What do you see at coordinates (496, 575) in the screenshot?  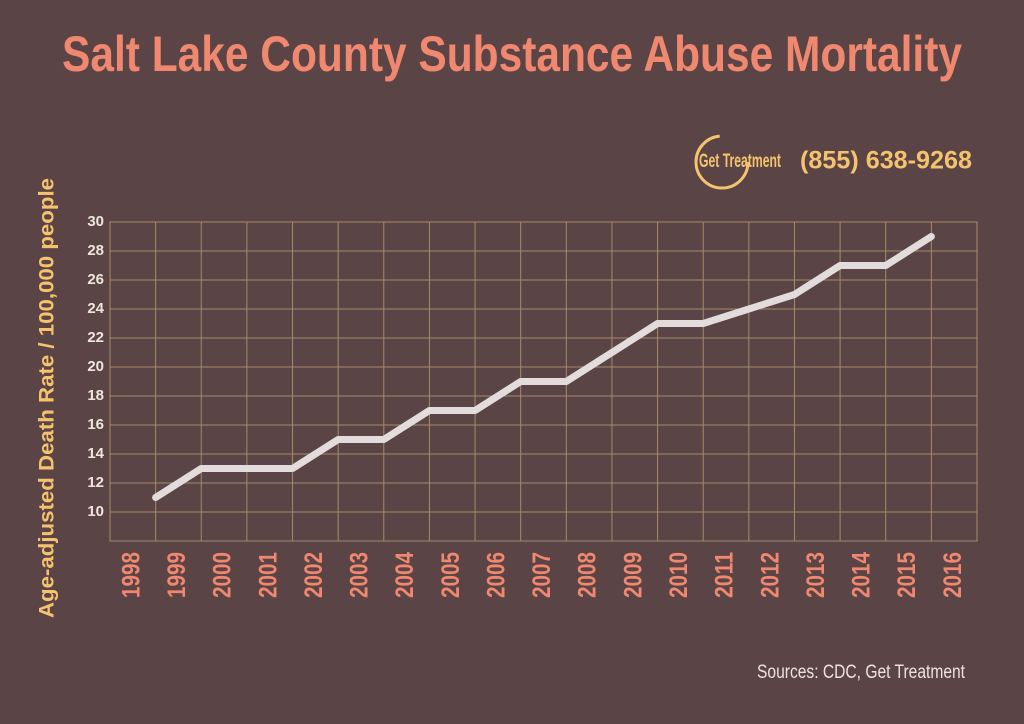 I see `x-tick-label: 2006` at bounding box center [496, 575].